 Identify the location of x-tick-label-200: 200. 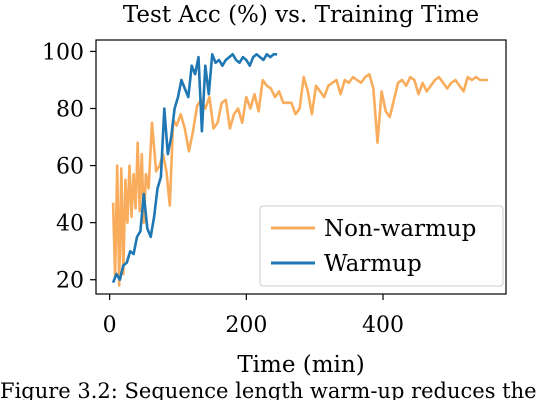
(246, 325).